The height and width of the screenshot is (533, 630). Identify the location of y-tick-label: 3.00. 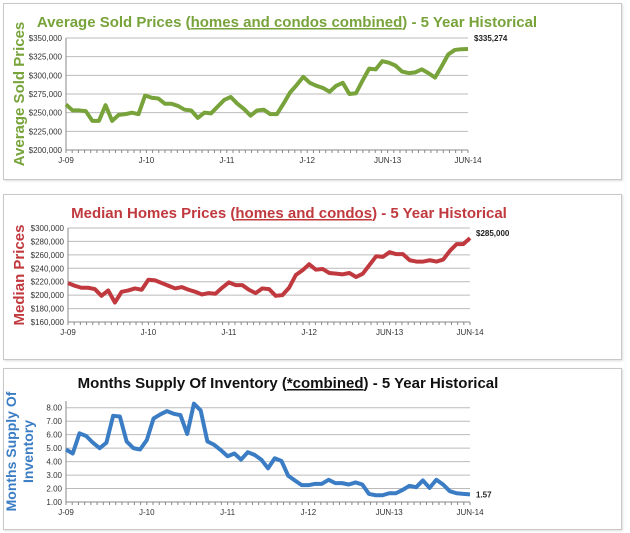
(54, 475).